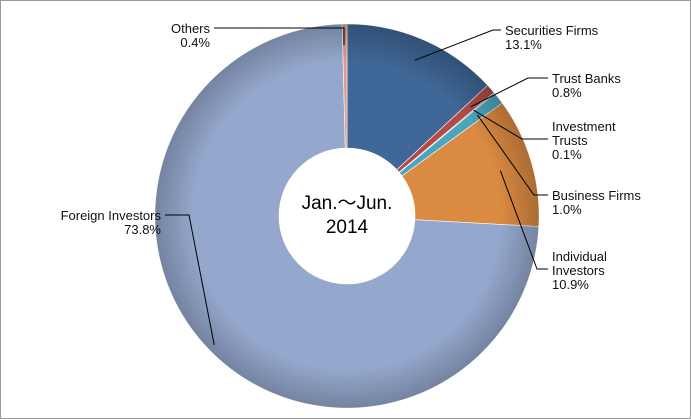 This screenshot has width=691, height=420. I want to click on donut-hole, so click(347, 216).